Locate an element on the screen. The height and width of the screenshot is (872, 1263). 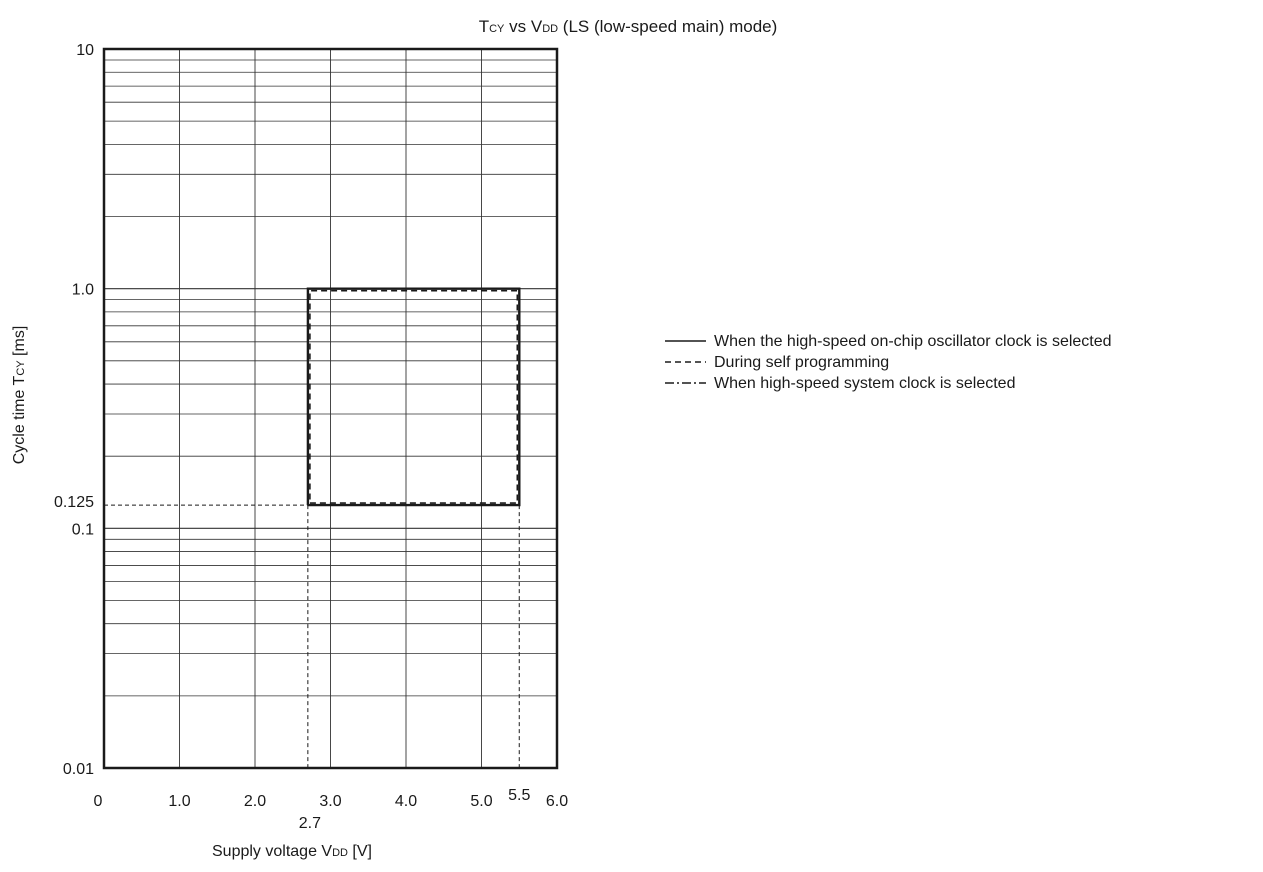
y-tick-label: 10 is located at coordinates (85, 50).